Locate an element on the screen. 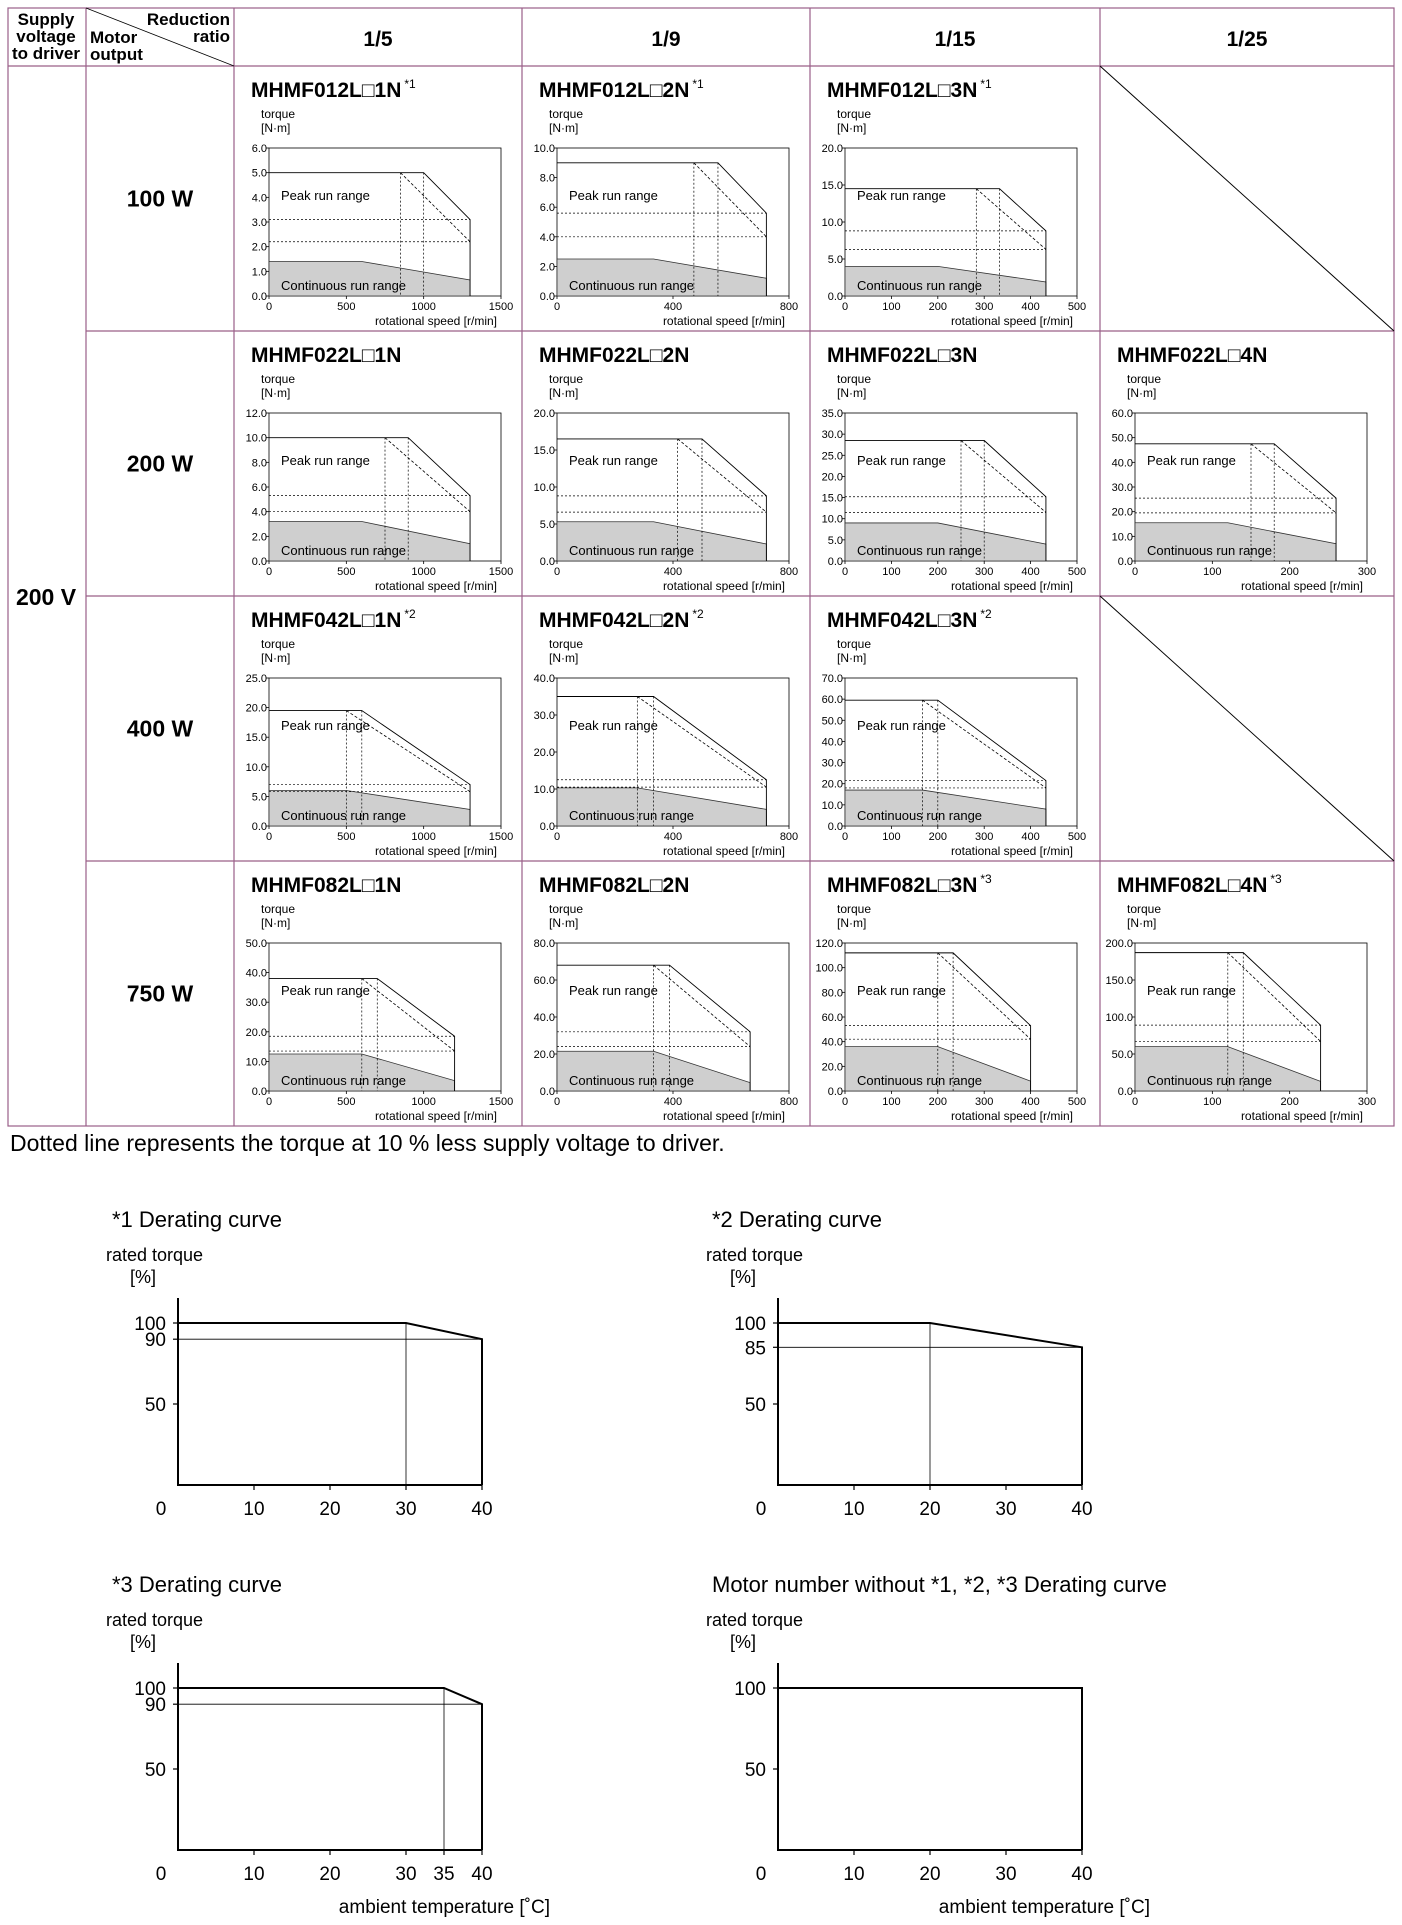 The height and width of the screenshot is (1925, 1402). y-tick-label: 60.0 is located at coordinates (832, 1018).